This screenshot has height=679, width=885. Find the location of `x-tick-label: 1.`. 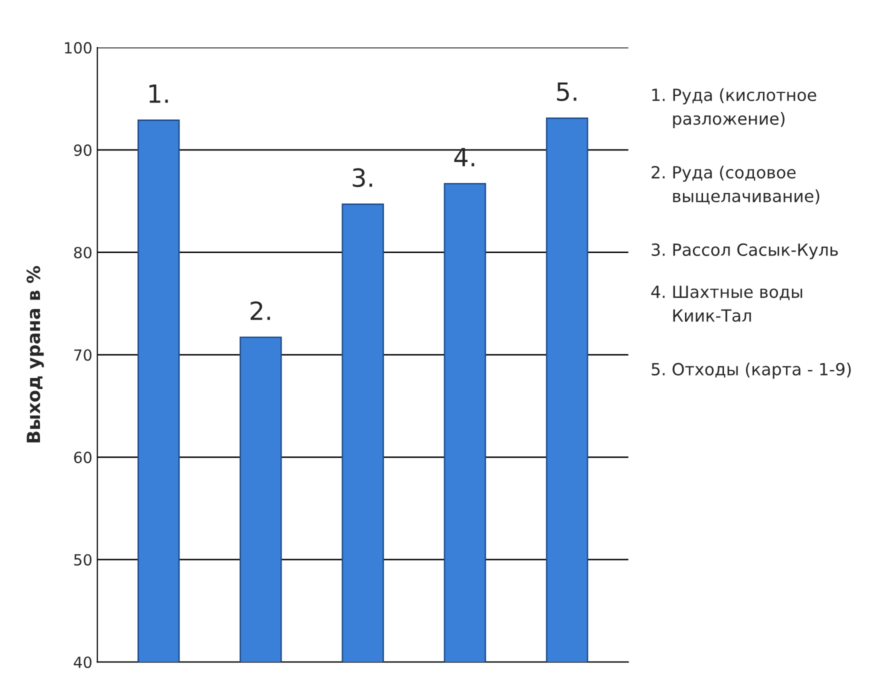

x-tick-label: 1. is located at coordinates (158, 93).